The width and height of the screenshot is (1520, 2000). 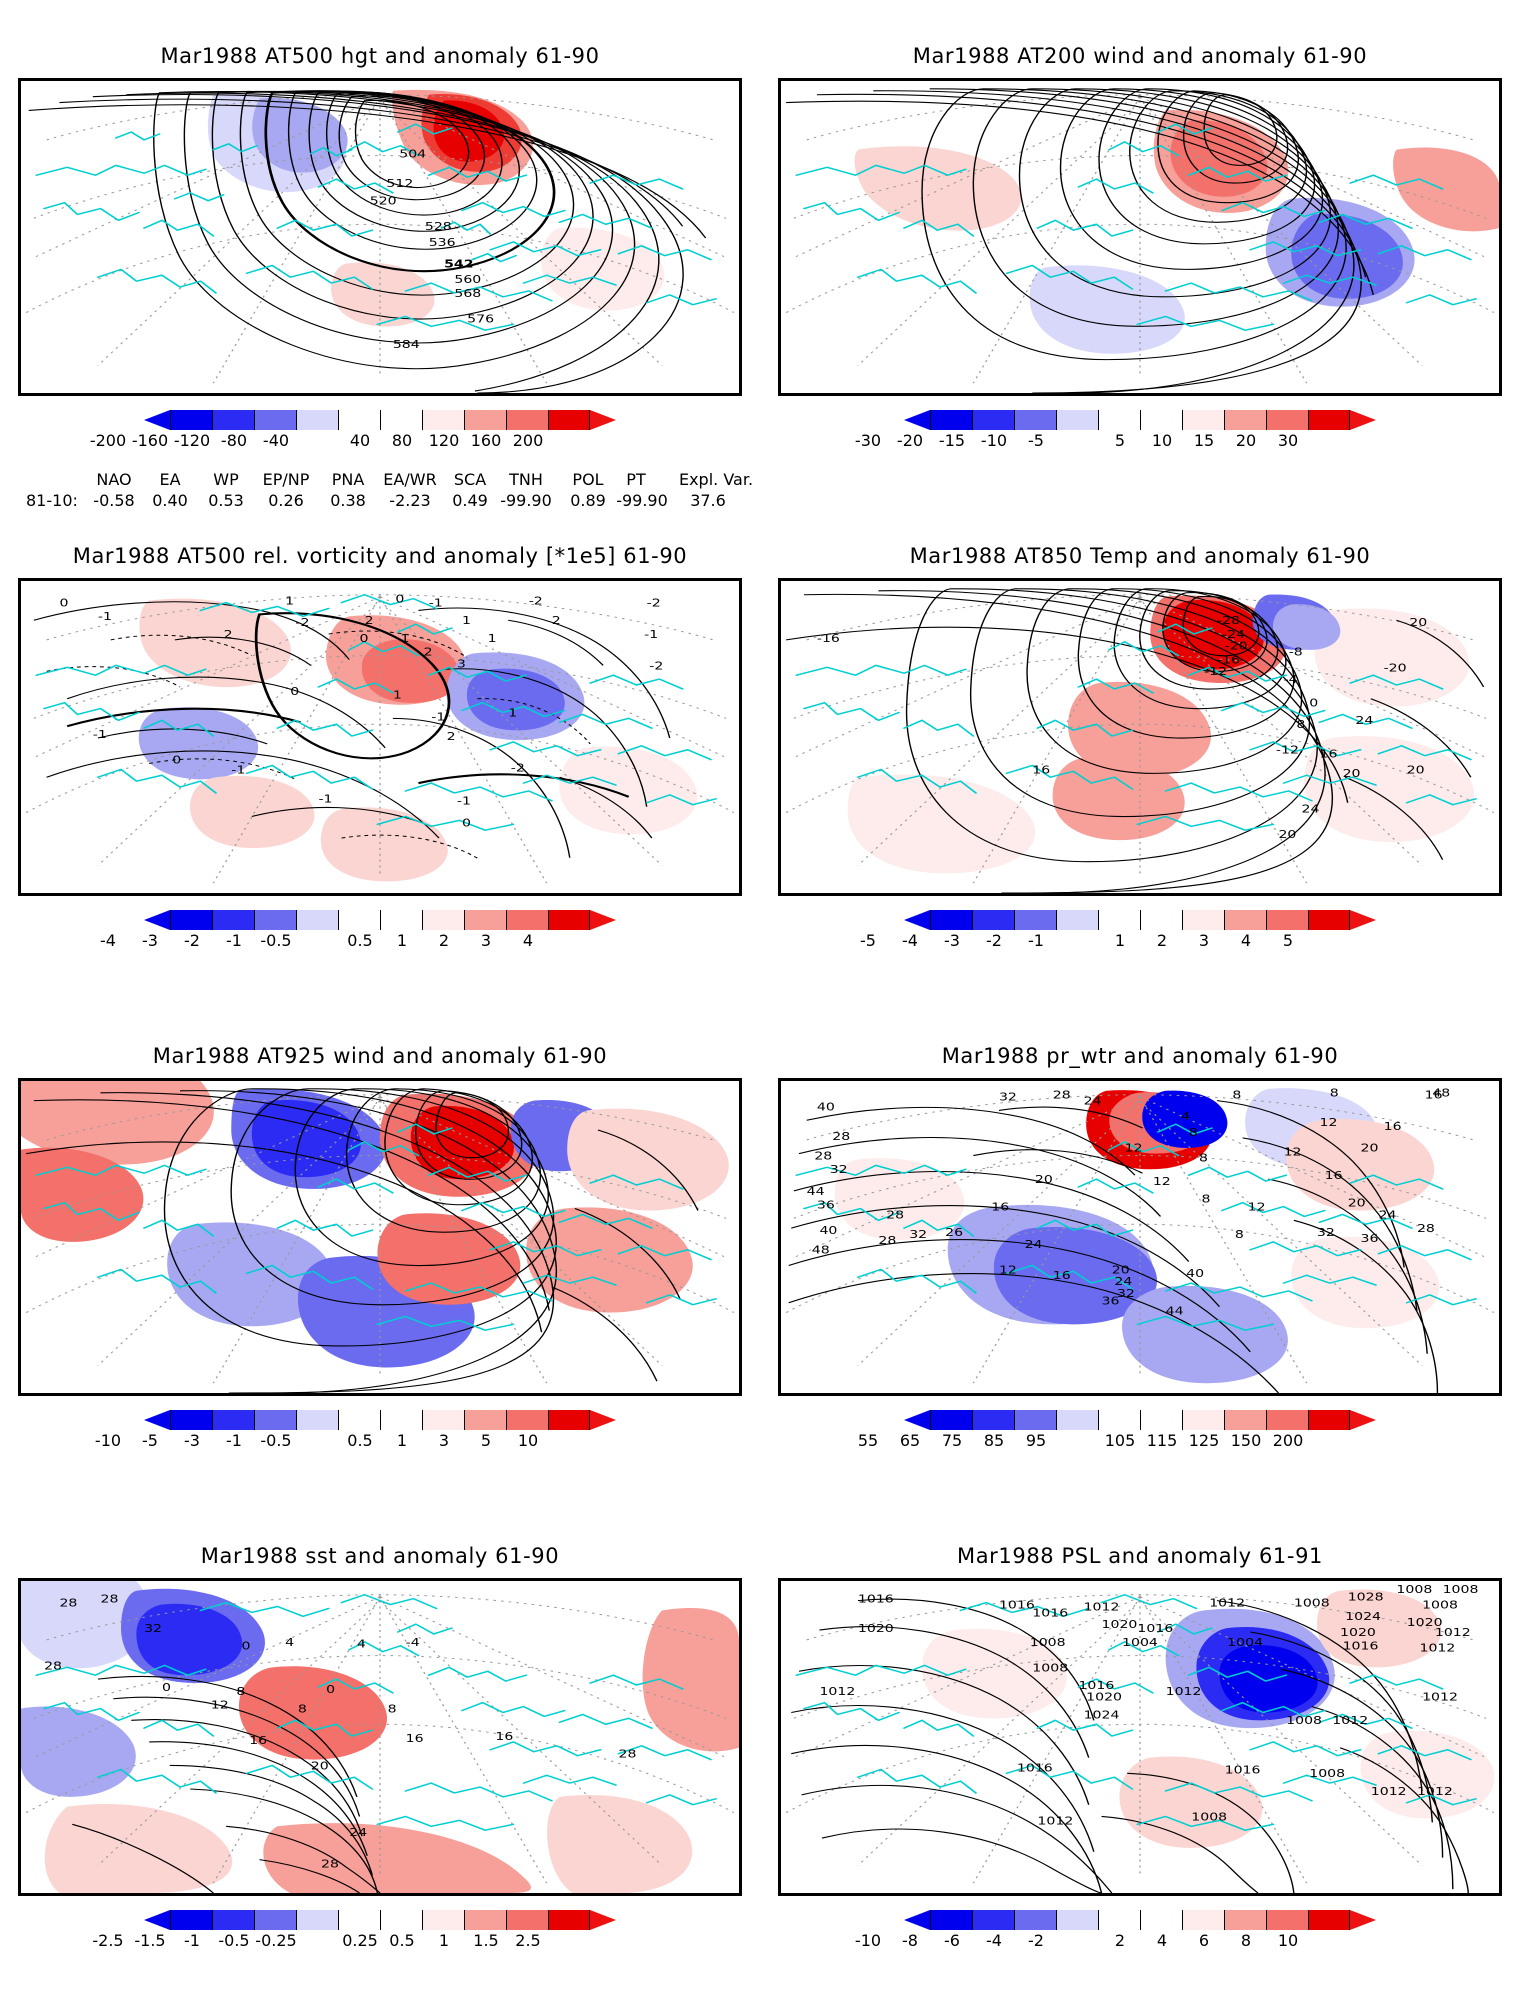 What do you see at coordinates (380, 1237) in the screenshot?
I see `map-at925-wind` at bounding box center [380, 1237].